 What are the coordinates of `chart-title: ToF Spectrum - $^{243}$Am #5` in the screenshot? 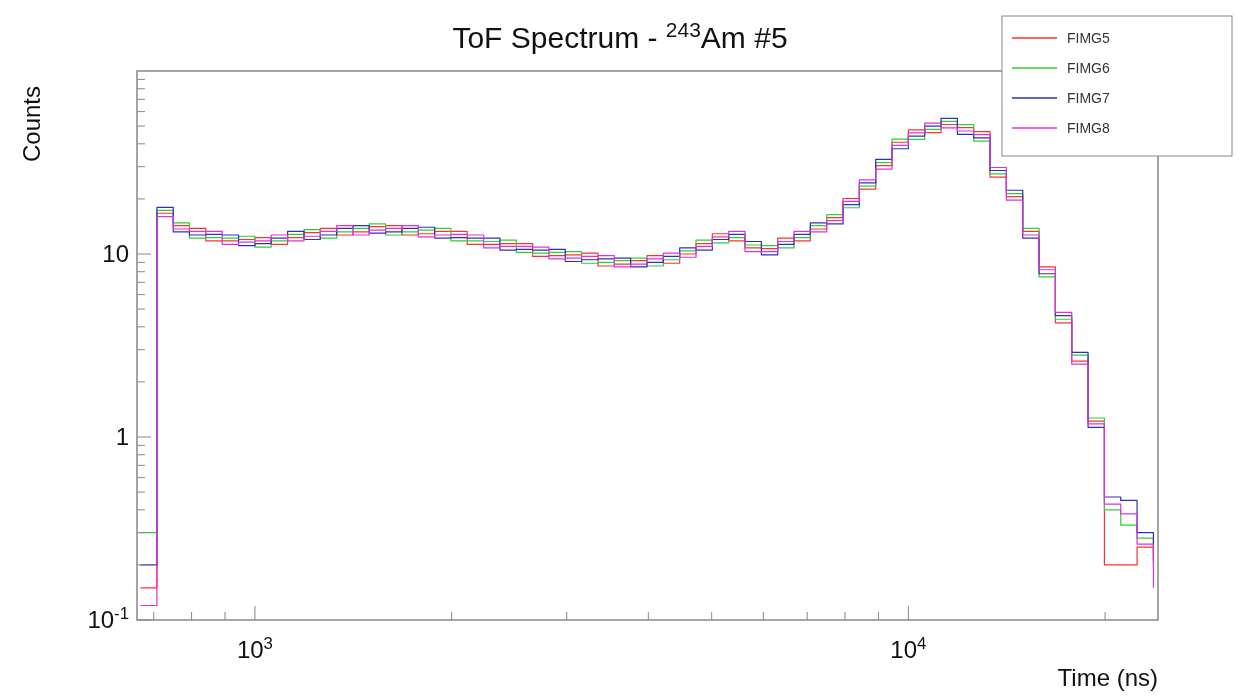 It's located at (620, 35).